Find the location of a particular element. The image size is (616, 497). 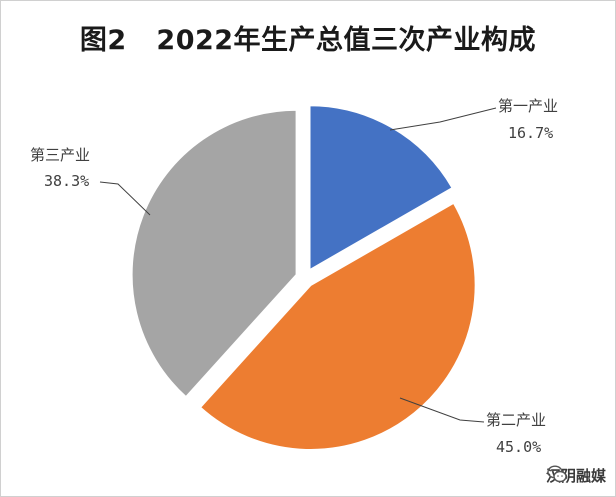

slice-value-label: 38.3% is located at coordinates (66, 181).